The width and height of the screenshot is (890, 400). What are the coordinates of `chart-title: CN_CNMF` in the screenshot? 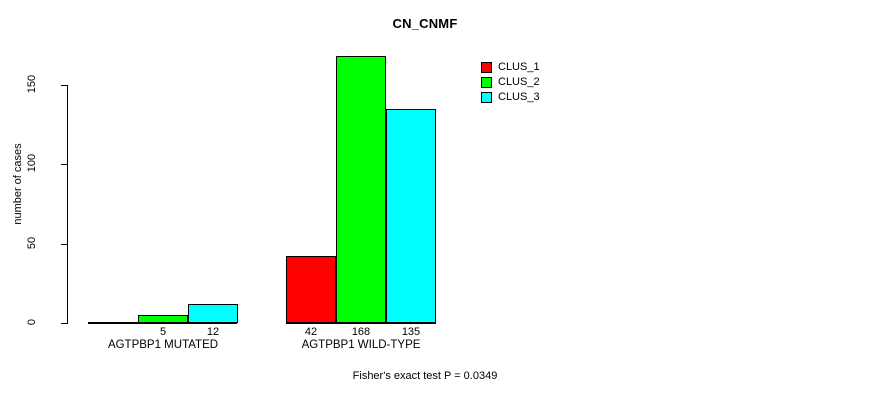 It's located at (445, 23).